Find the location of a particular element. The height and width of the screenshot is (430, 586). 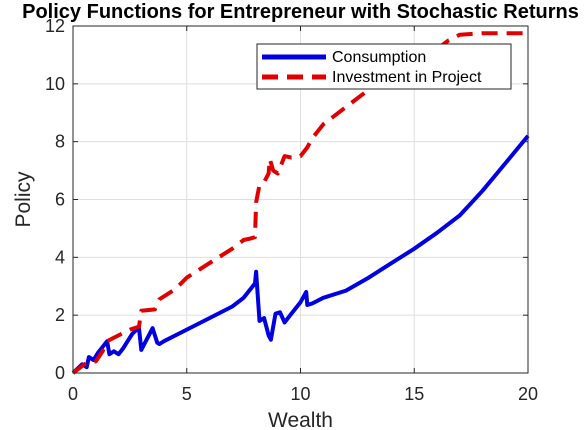

legend-box is located at coordinates (384, 66).